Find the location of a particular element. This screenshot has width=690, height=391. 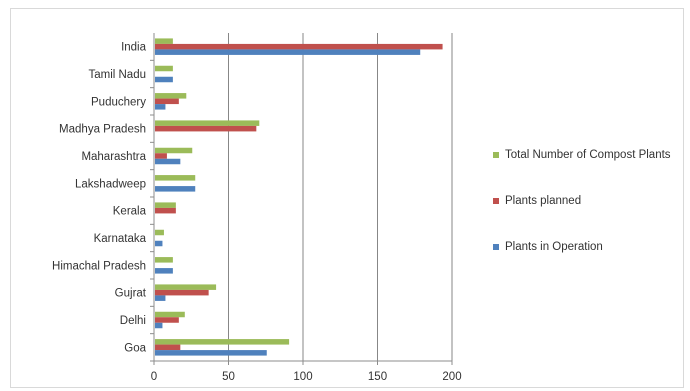

x-tick-label-150: 150 is located at coordinates (377, 377).